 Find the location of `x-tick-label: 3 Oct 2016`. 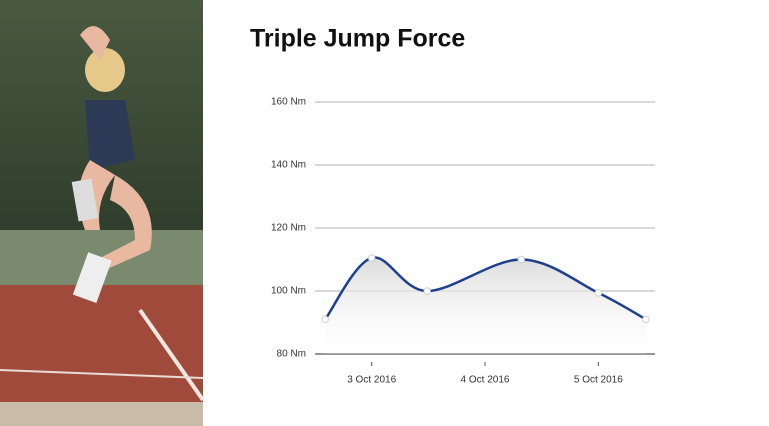

x-tick-label: 3 Oct 2016 is located at coordinates (371, 380).